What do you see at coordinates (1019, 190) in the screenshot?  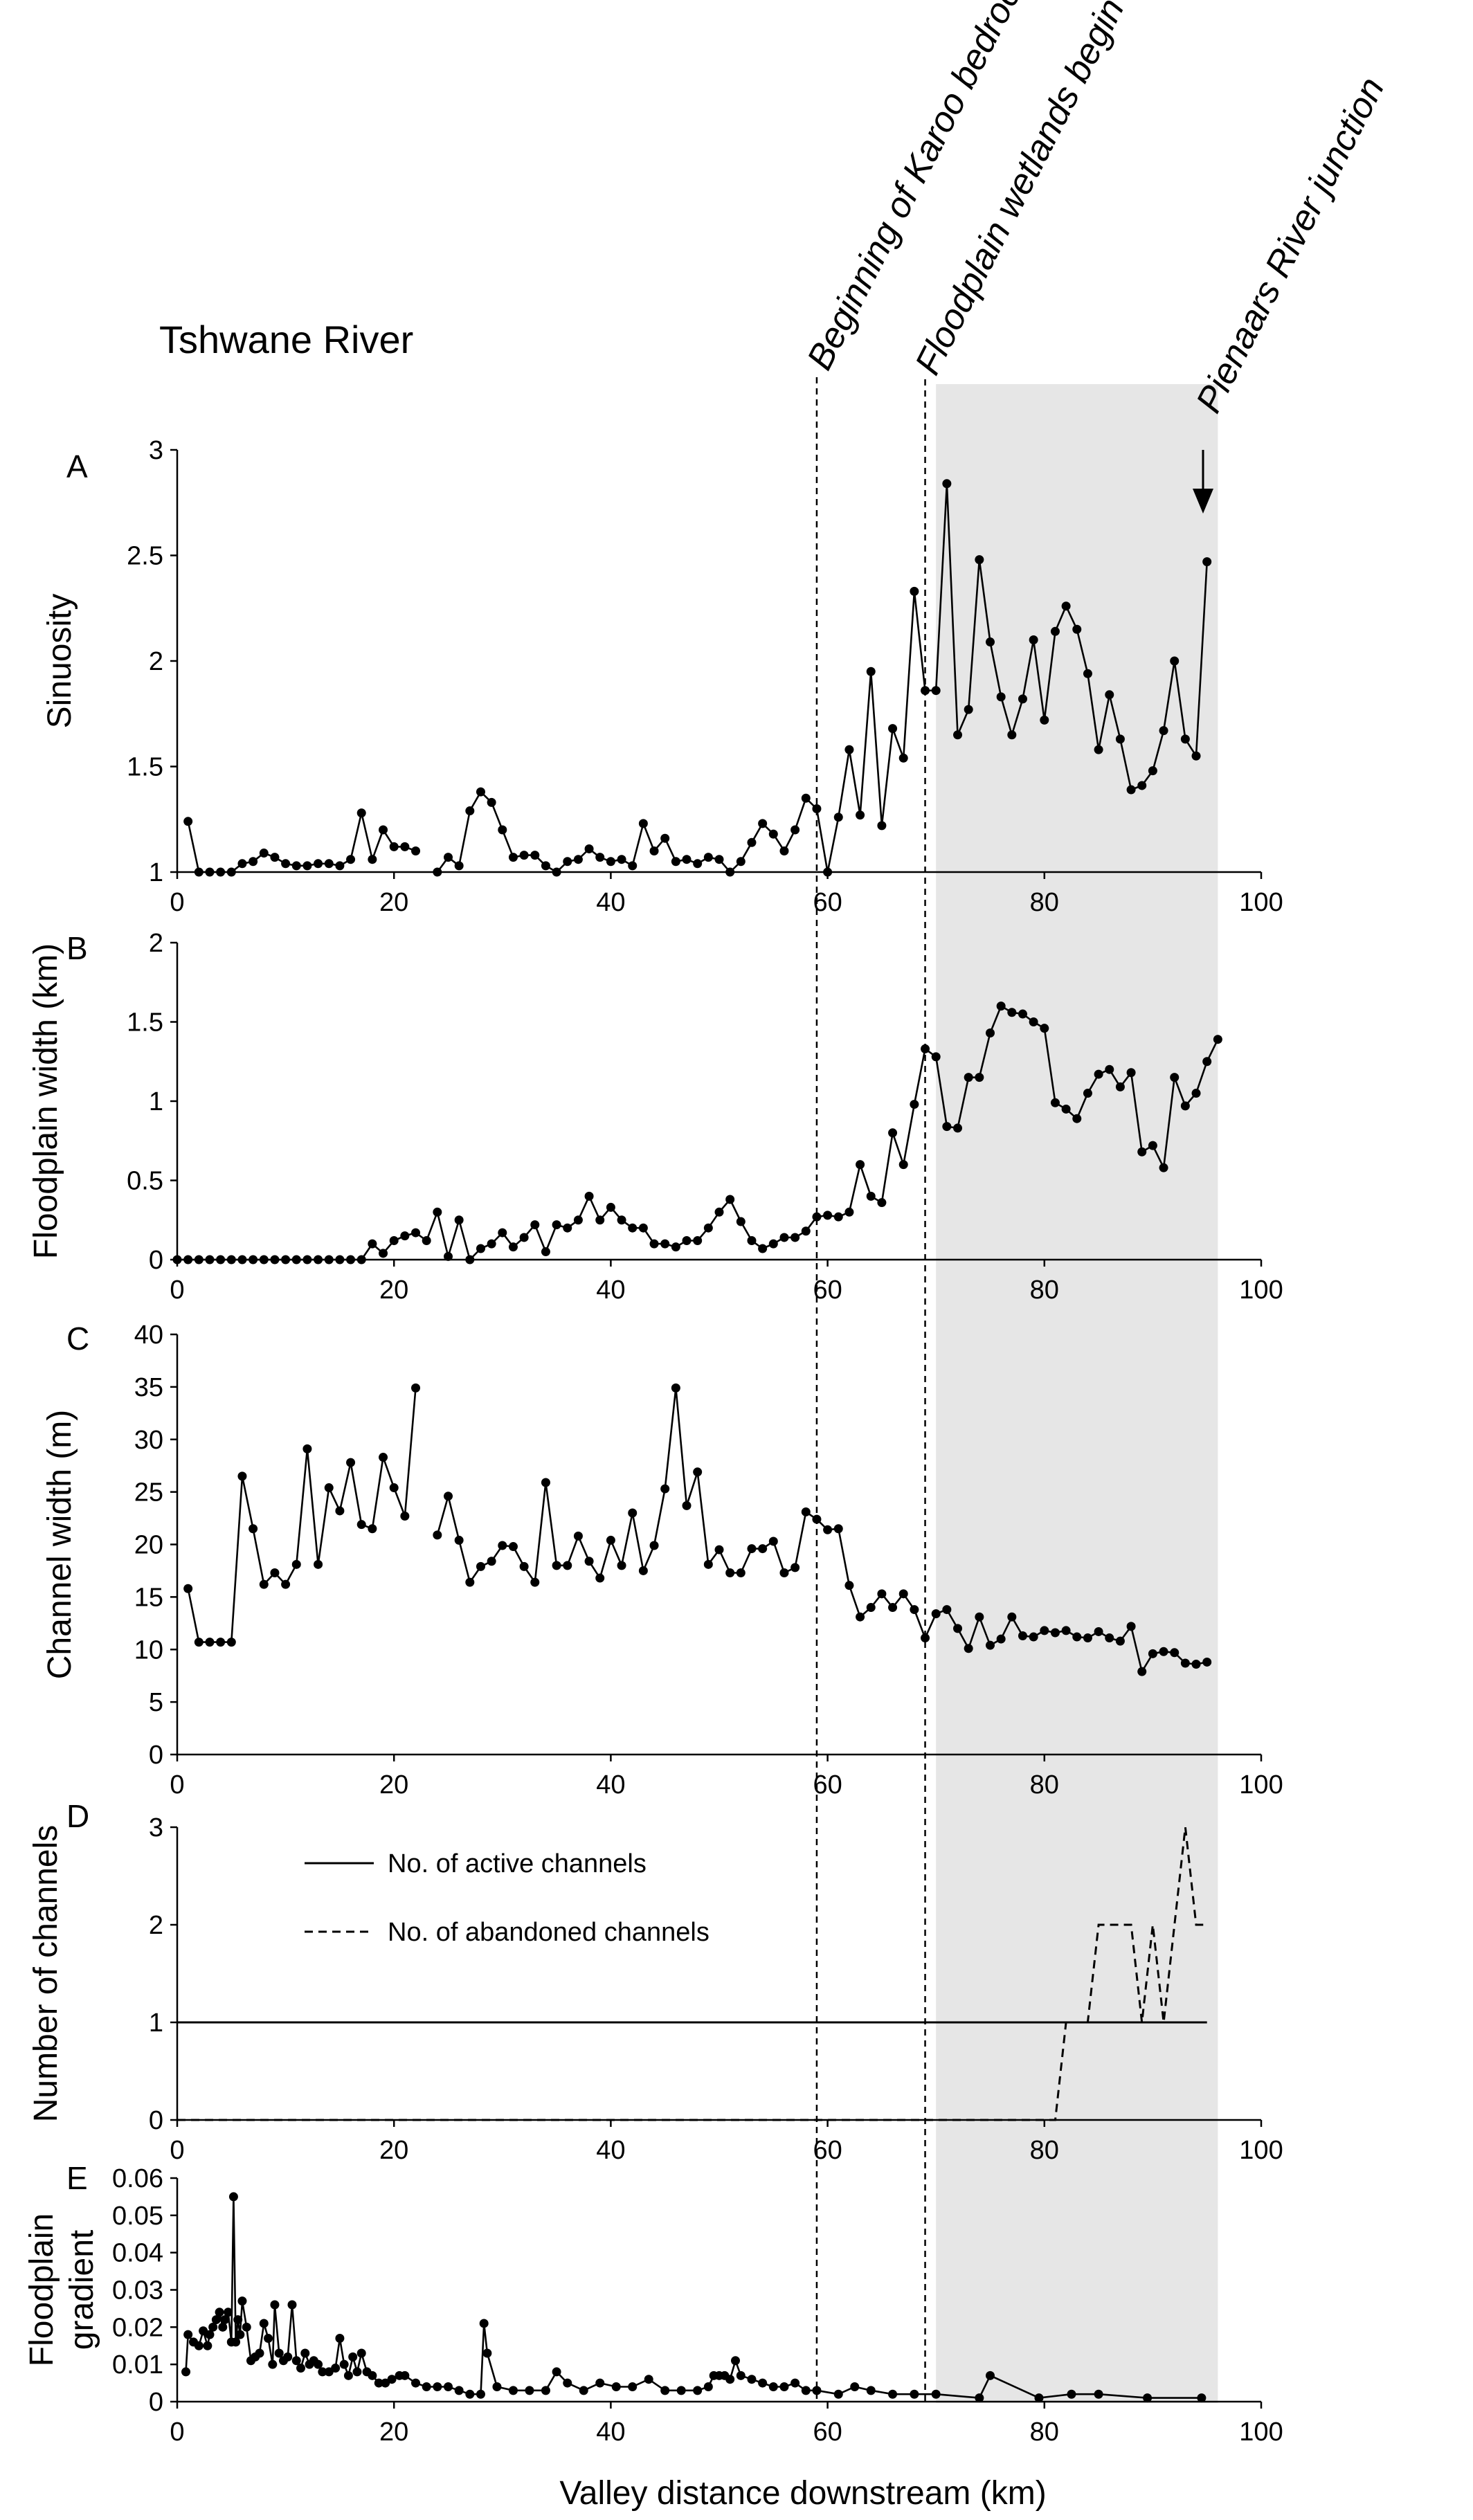 I see `annotation-label: Floodplain wetlands begin` at bounding box center [1019, 190].